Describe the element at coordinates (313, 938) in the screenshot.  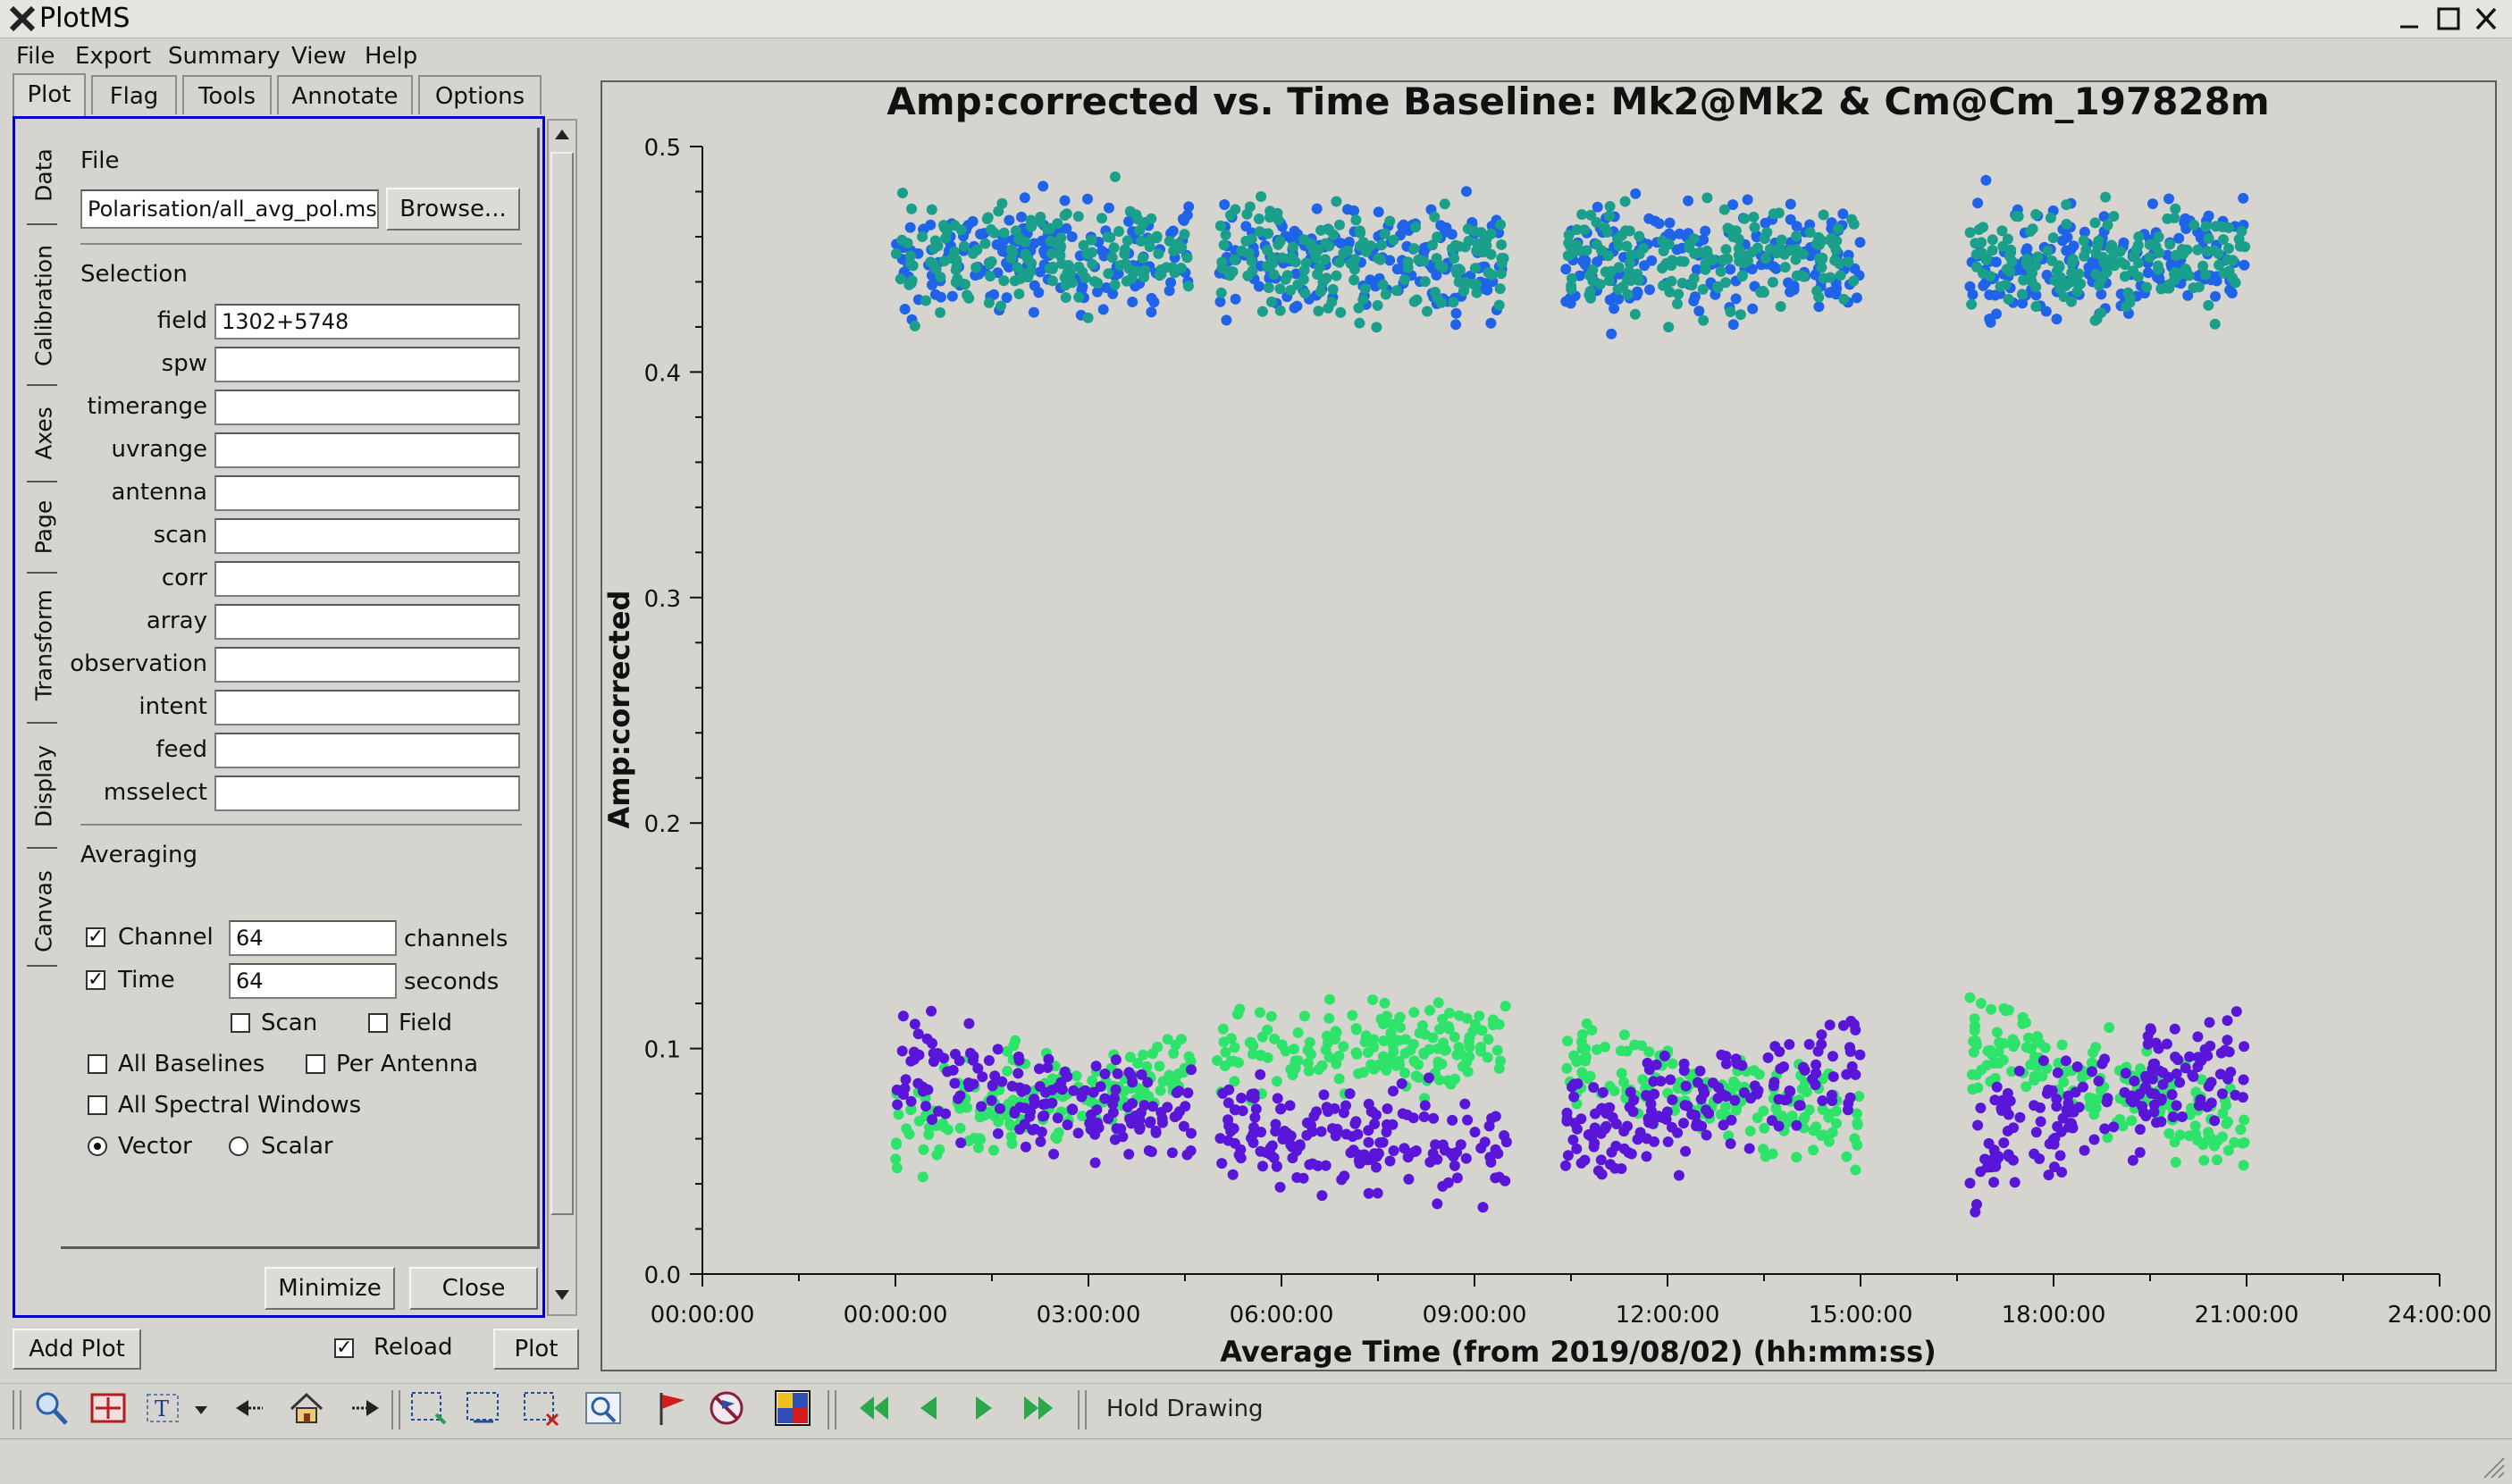
I see `channel-average-input: 64` at that location.